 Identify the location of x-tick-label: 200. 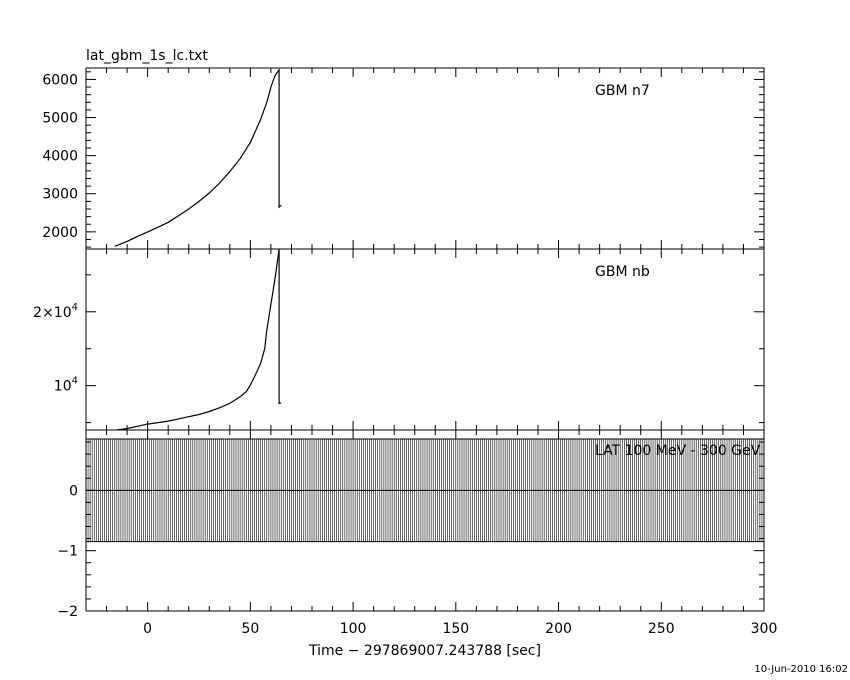
(558, 629).